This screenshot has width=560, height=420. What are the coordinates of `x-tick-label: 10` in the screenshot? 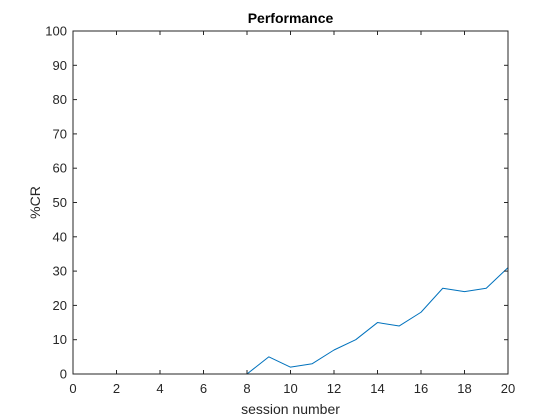 It's located at (290, 388).